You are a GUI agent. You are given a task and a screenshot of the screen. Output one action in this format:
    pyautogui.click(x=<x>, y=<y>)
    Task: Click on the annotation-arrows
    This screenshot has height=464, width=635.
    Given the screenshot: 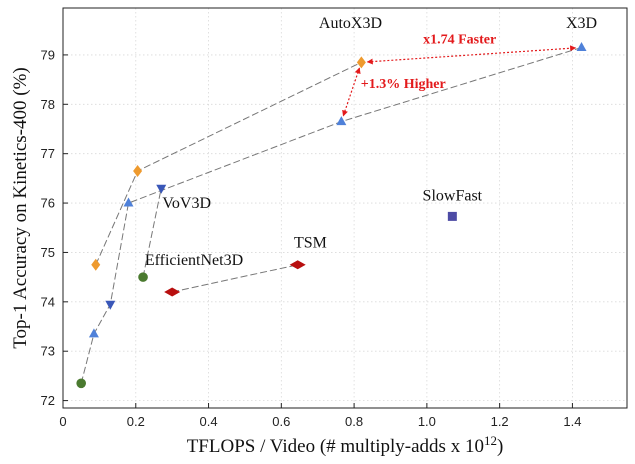 What is the action you would take?
    pyautogui.click(x=459, y=81)
    